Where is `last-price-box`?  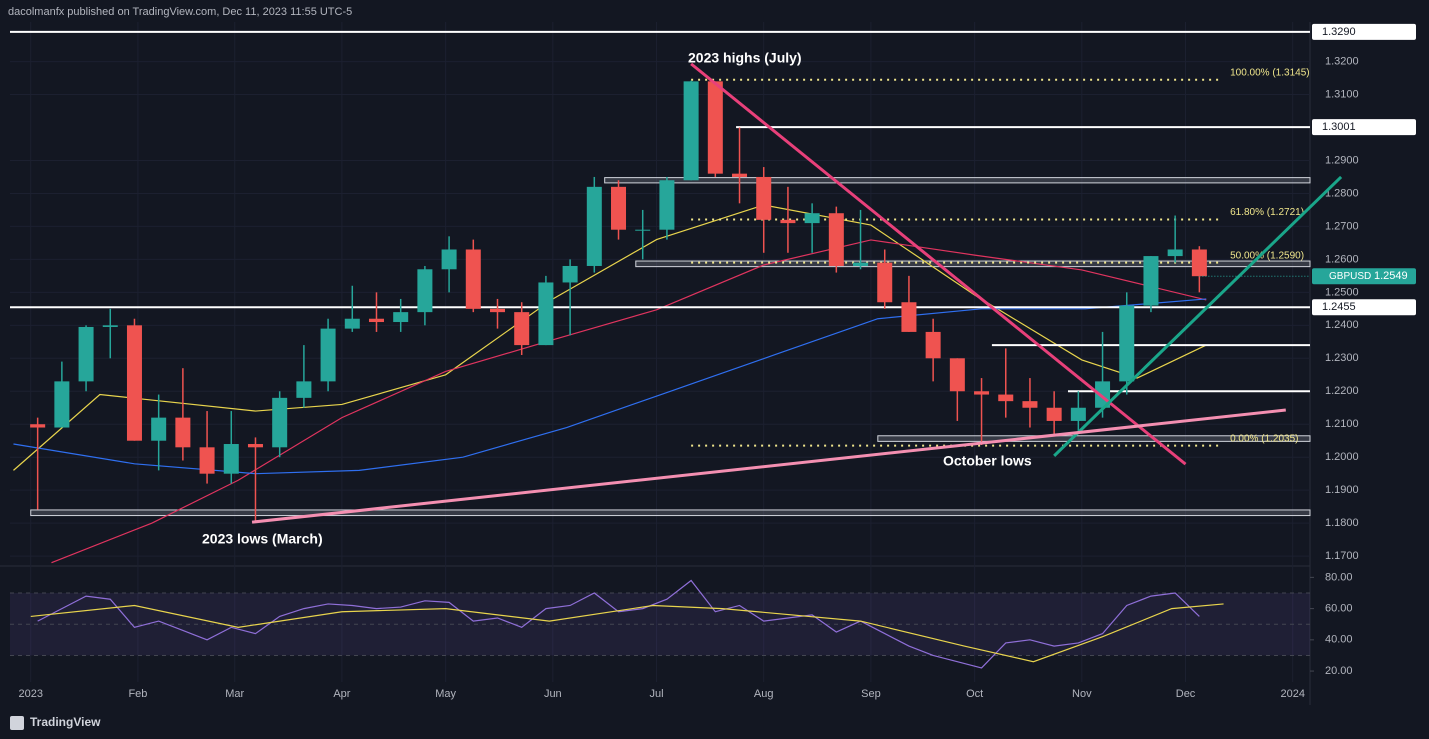
last-price-box is located at coordinates (1364, 276).